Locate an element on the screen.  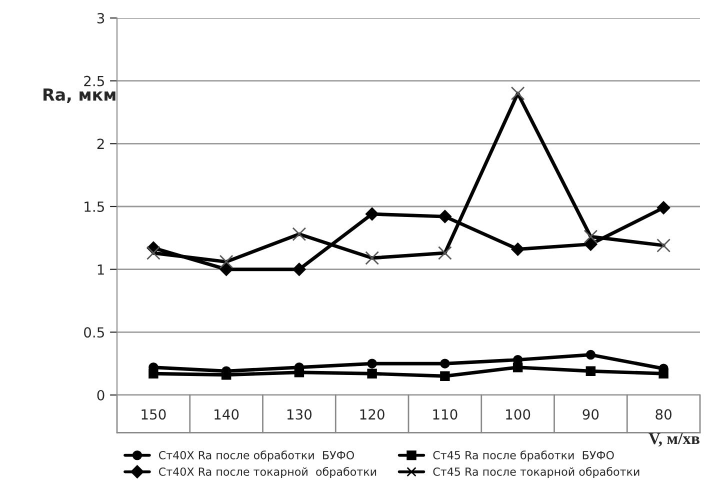
legend-label: Ст45 Ra после токарной обработки is located at coordinates (536, 472).